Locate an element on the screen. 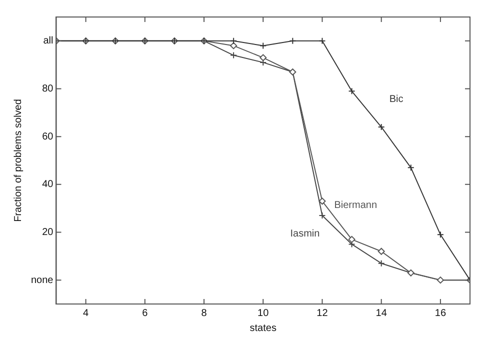  x-tick-label: 14 is located at coordinates (382, 313).